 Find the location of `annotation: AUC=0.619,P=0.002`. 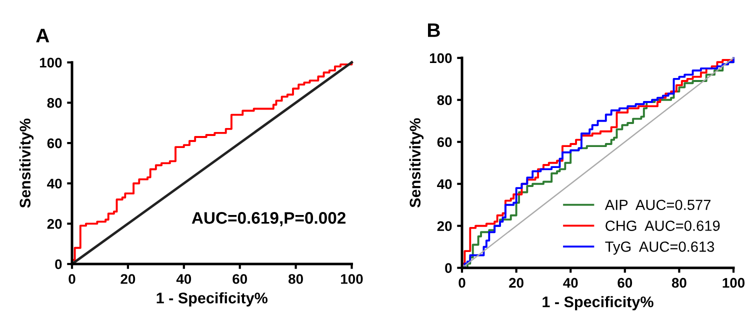

annotation: AUC=0.619,P=0.002 is located at coordinates (269, 219).